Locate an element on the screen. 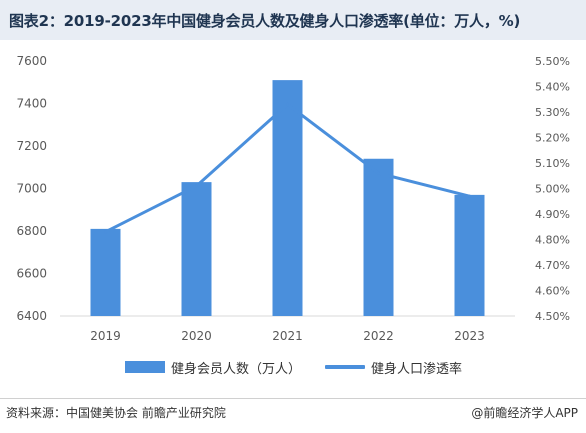 Image resolution: width=586 pixels, height=433 pixels. footer-divider is located at coordinates (293, 398).